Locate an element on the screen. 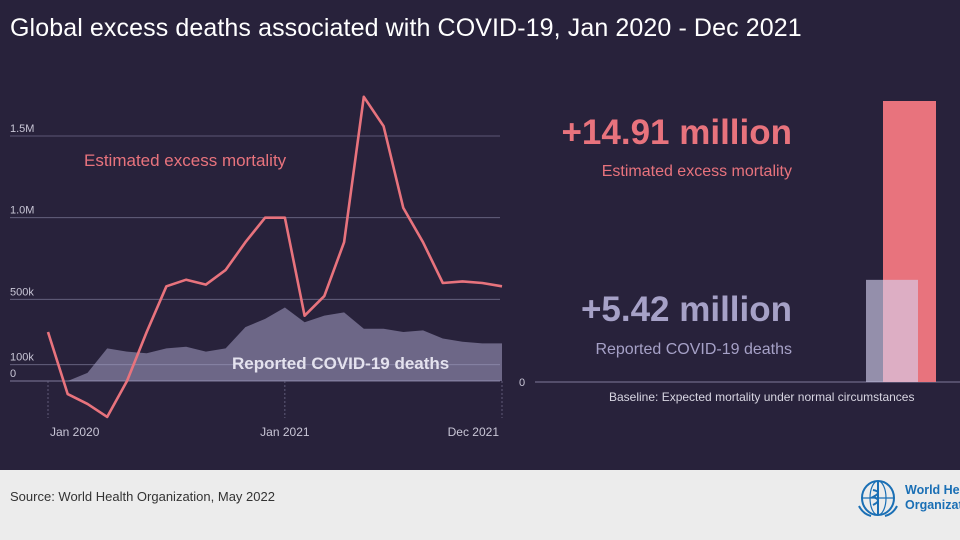 This screenshot has height=540, width=960. reported-series-label: Reported COVID-19 deaths is located at coordinates (340, 363).